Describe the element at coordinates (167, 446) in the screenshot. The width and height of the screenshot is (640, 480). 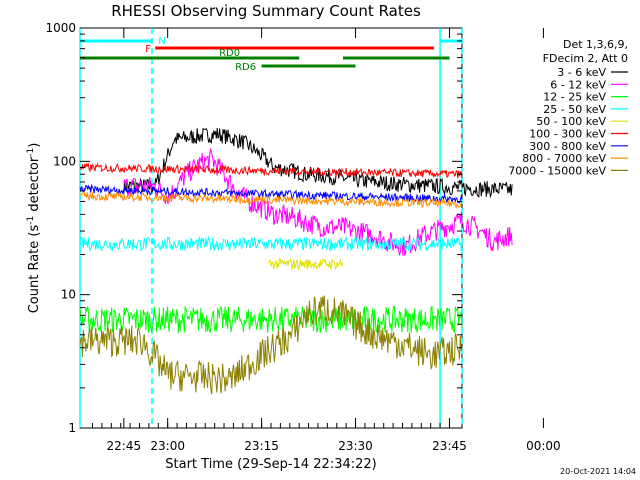
I see `x-tick-label: 23:00` at that location.